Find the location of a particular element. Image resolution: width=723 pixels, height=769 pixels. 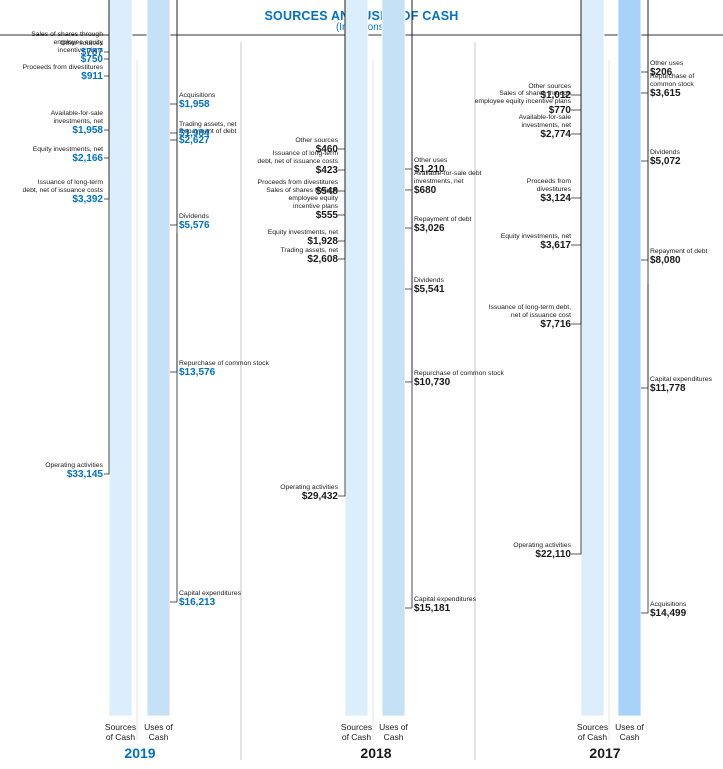

use-label-repurchase-of-common-stock-2018: Repurchase of common stock is located at coordinates (459, 373).